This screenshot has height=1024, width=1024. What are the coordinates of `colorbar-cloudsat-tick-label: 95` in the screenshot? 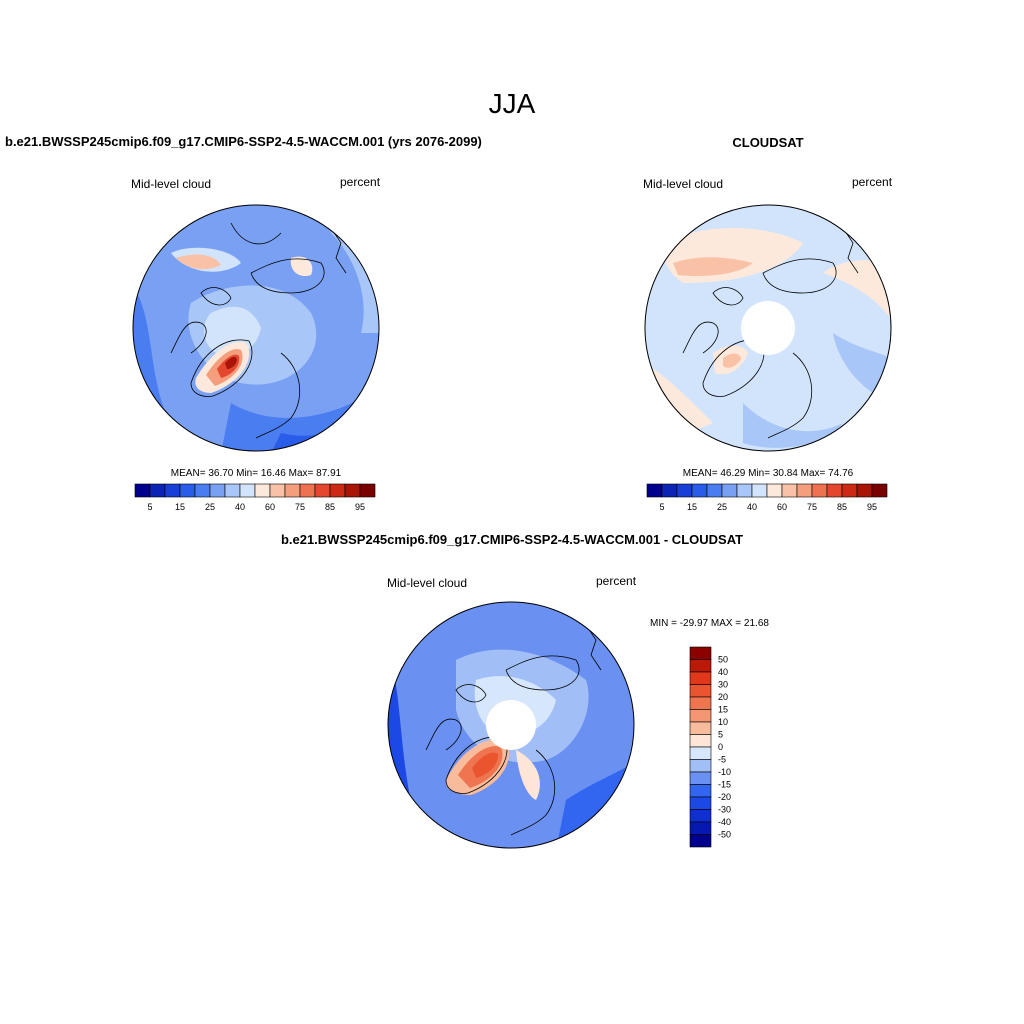 It's located at (872, 507).